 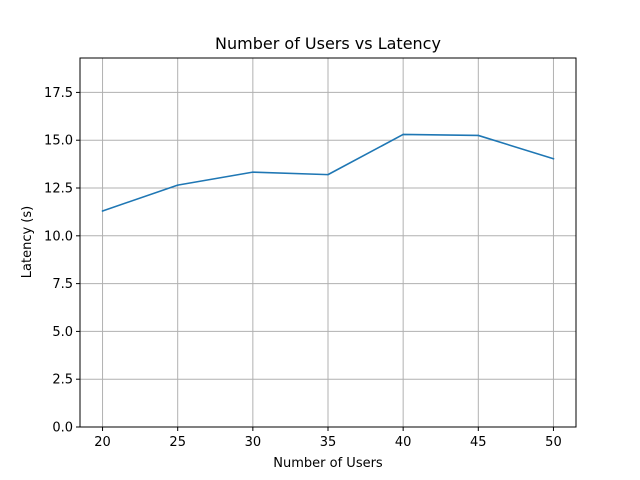 What do you see at coordinates (478, 442) in the screenshot?
I see `x-tick-label: 45` at bounding box center [478, 442].